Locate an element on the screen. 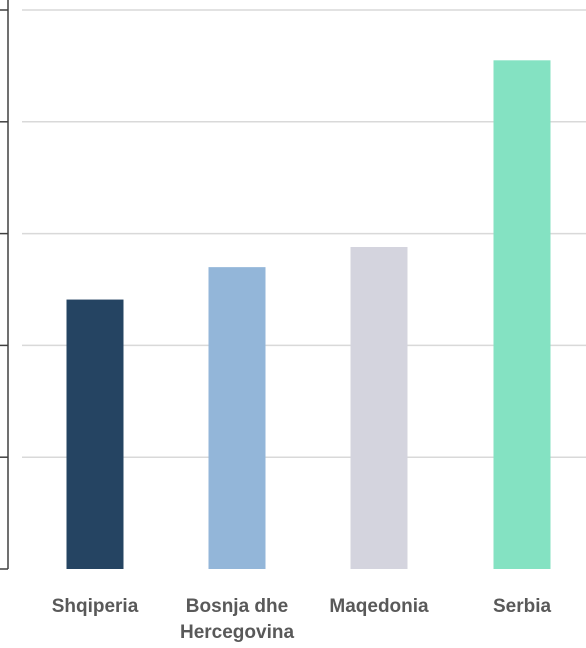  x-tick-label: Serbia is located at coordinates (522, 606).